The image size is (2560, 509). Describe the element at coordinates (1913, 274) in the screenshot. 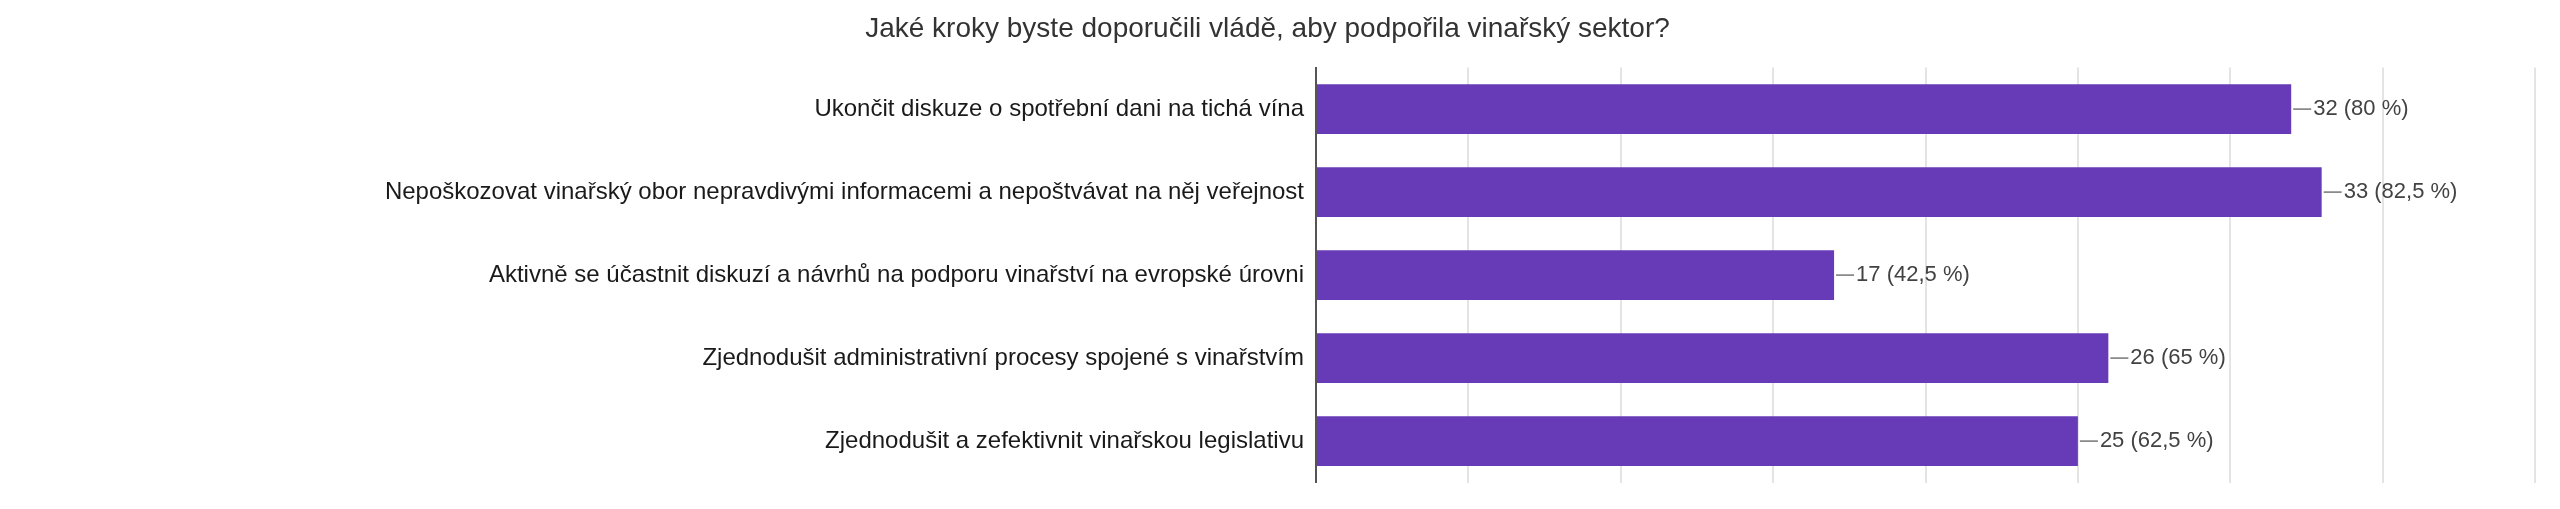

I see `data-label: 17 (42,5 %)` at that location.